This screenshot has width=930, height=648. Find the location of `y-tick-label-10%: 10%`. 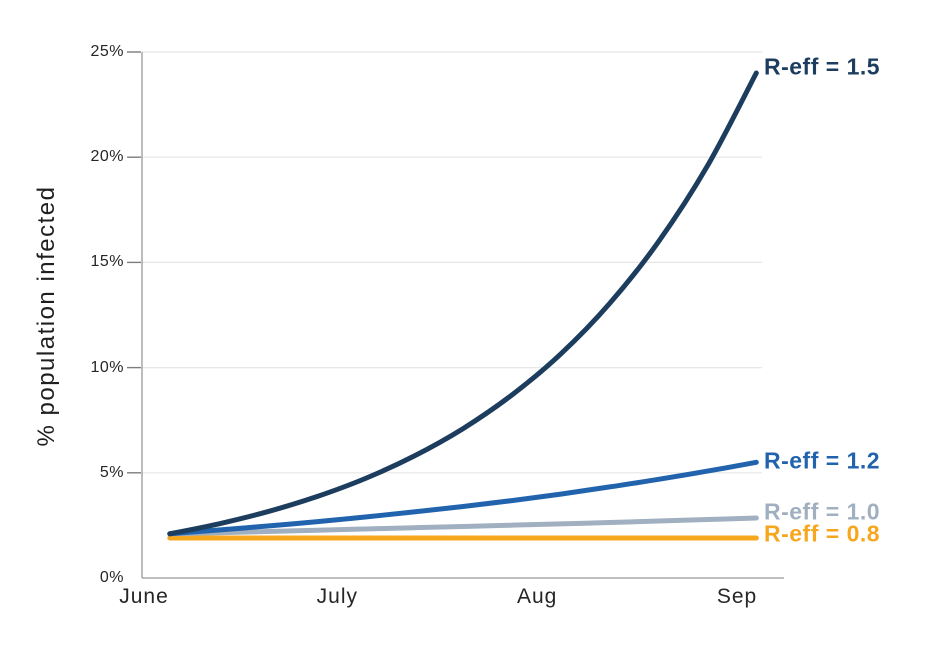

y-tick-label-10%: 10% is located at coordinates (107, 367).